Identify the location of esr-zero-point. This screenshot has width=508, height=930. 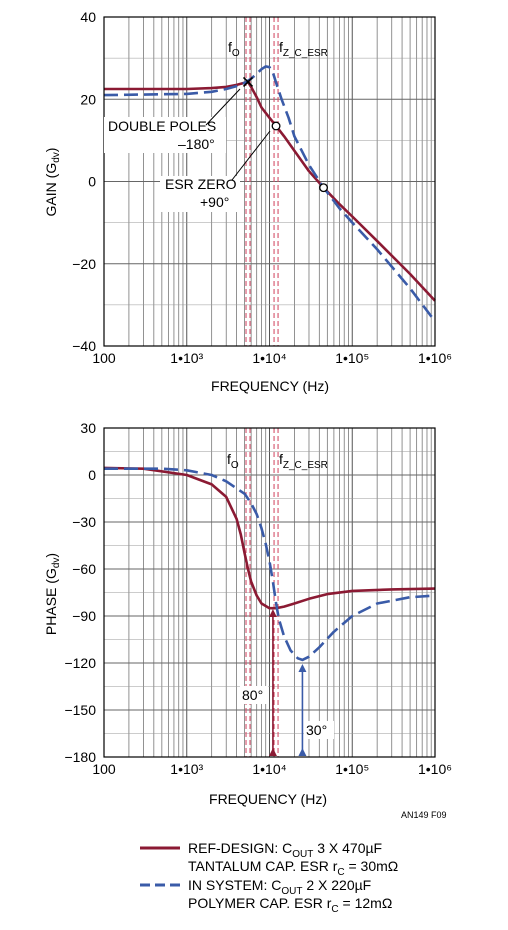
(276, 126).